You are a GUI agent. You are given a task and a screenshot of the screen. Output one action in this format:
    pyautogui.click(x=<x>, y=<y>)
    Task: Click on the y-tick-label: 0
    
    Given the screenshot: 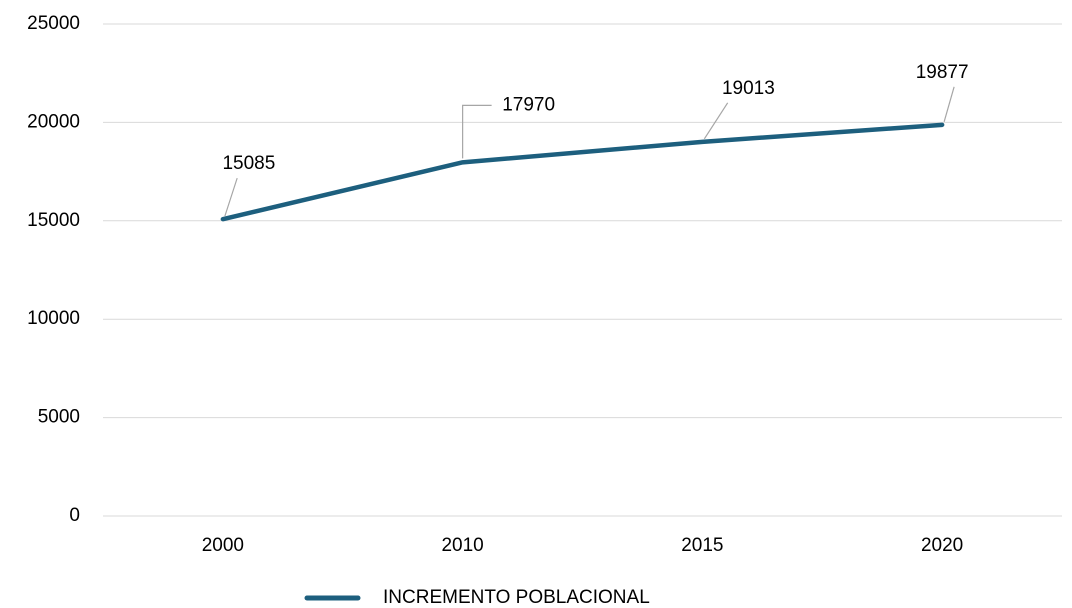 What is the action you would take?
    pyautogui.click(x=74, y=515)
    